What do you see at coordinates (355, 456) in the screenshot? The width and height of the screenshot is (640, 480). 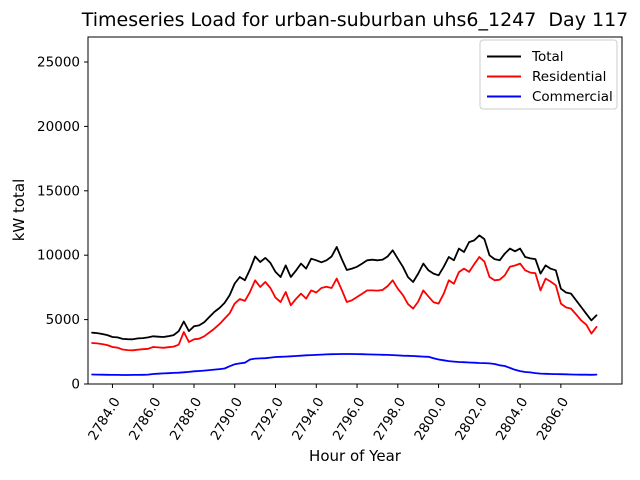 I see `x-axis-label: Hour of Year` at bounding box center [355, 456].